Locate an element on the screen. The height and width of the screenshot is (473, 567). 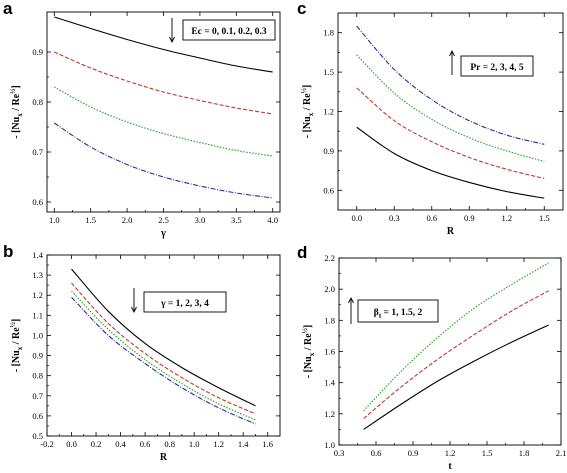
annotation-text: Ec = 0, 0.1, 0.2, 0.3 is located at coordinates (229, 32).